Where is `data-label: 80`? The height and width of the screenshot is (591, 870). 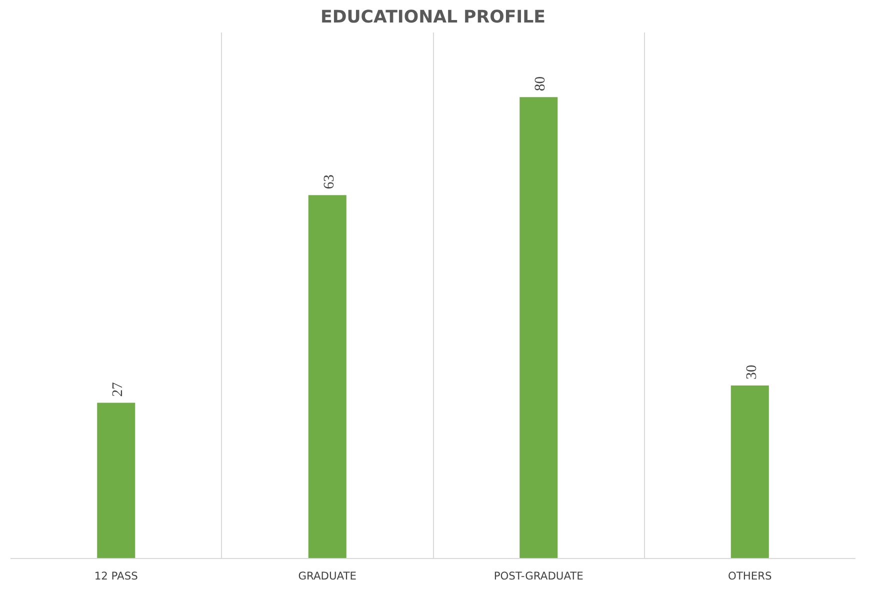 data-label: 80 is located at coordinates (540, 84).